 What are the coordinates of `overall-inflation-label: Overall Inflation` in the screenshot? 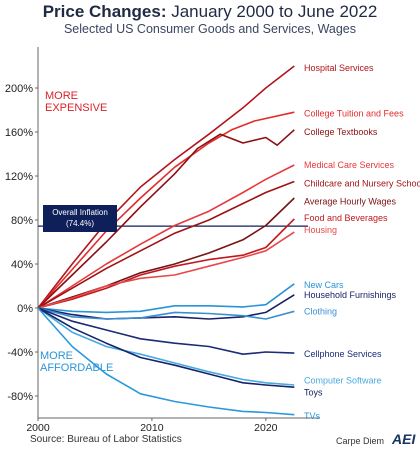 It's located at (80, 212).